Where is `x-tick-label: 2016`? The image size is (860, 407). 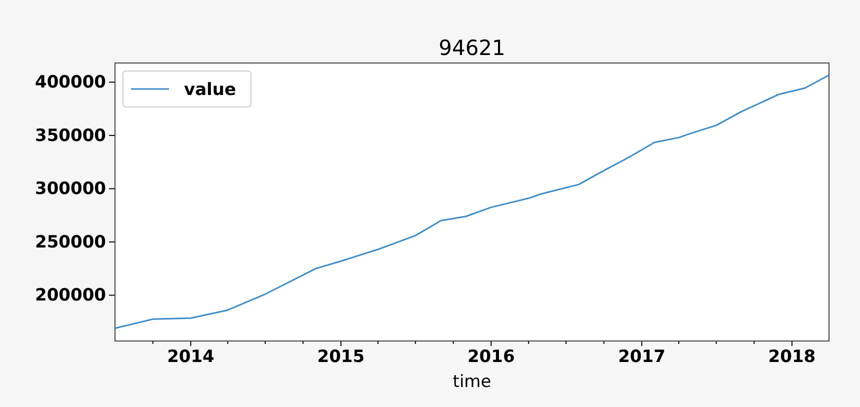
x-tick-label: 2016 is located at coordinates (491, 357).